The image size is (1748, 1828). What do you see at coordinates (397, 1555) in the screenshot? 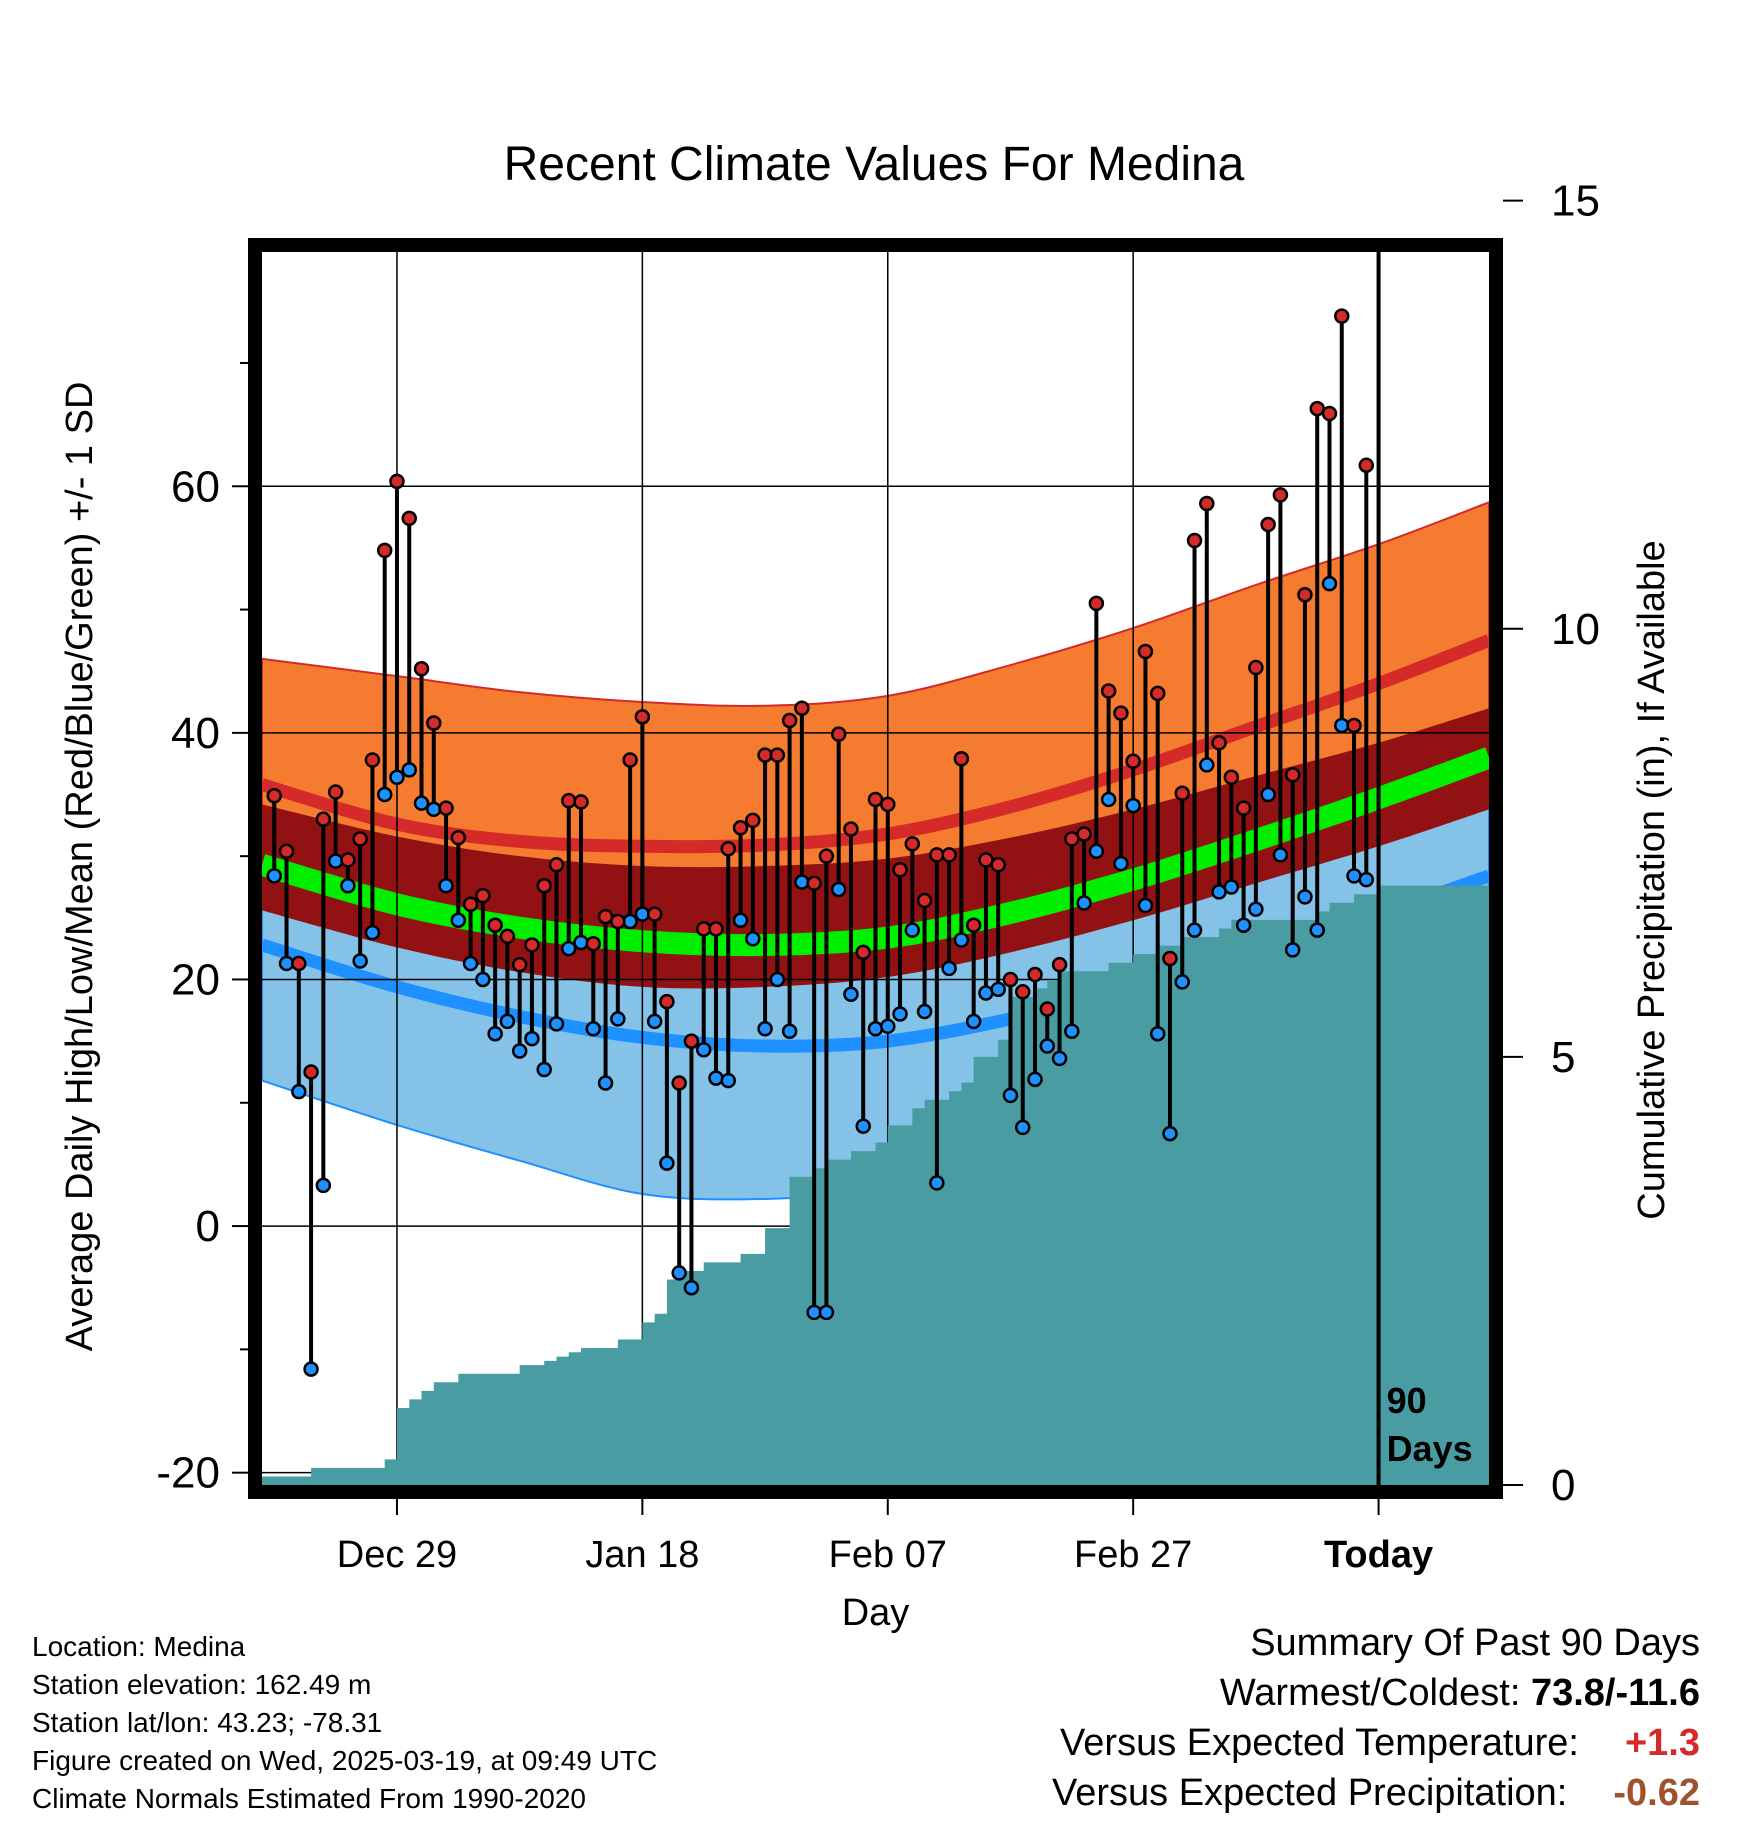
I see `x-tick-label: Dec 29` at bounding box center [397, 1555].